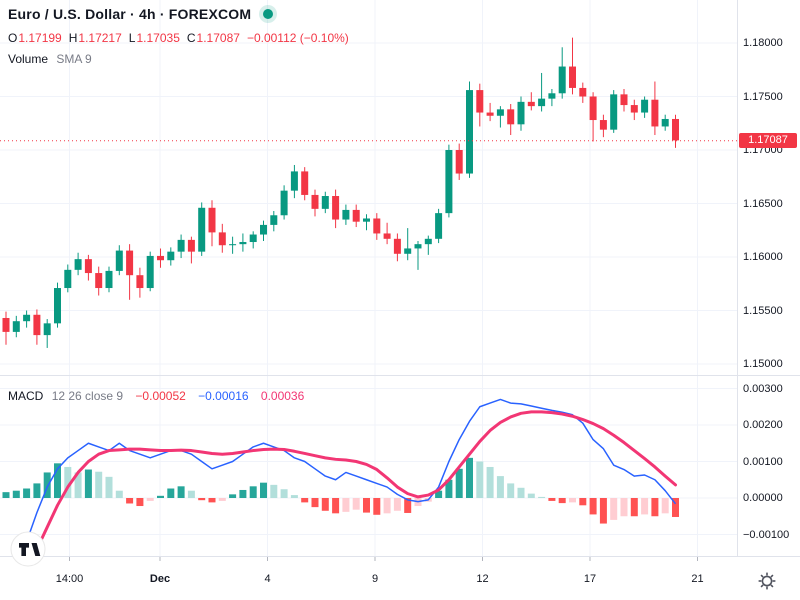  What do you see at coordinates (40, 38) in the screenshot?
I see `open-value: 1.17199` at bounding box center [40, 38].